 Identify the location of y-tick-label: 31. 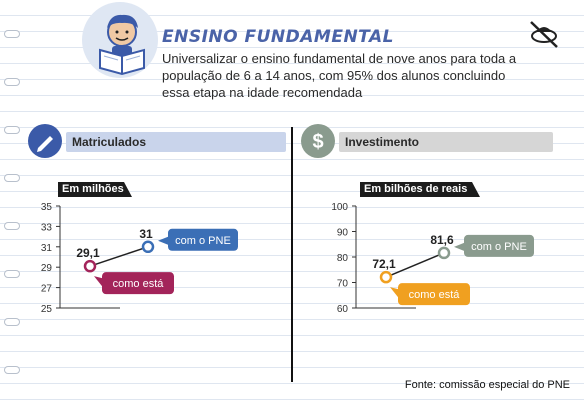
(47, 248).